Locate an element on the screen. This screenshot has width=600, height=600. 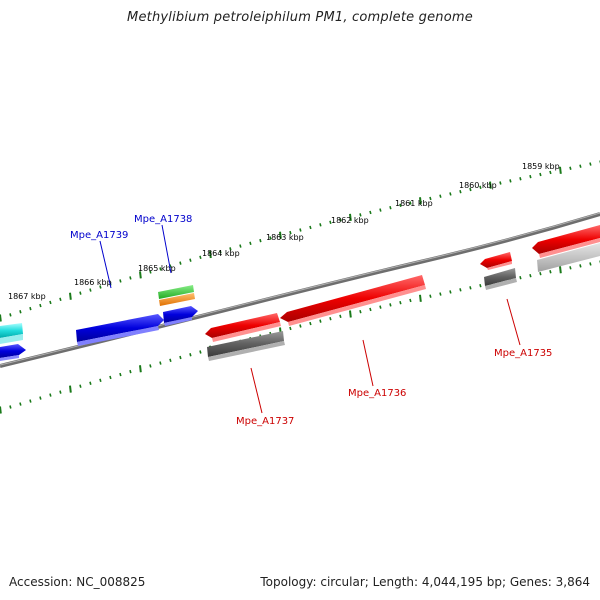
gene-red-right-partial is located at coordinates (566, 241).